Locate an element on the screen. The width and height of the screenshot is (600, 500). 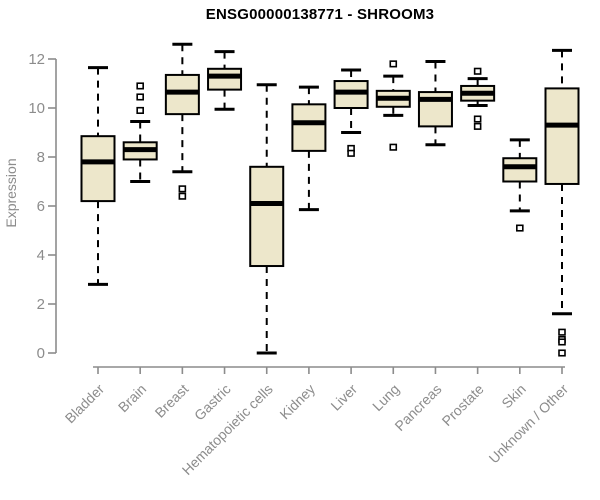
y-axis-tick-label: 0 is located at coordinates (41, 353).